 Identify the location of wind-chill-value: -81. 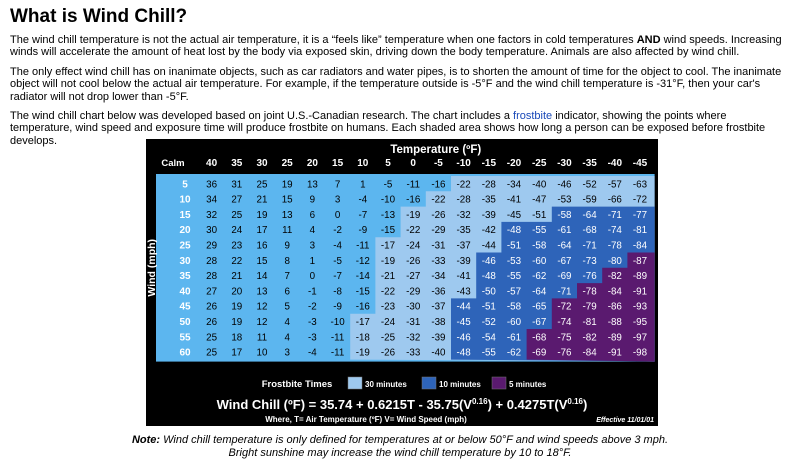
(590, 322).